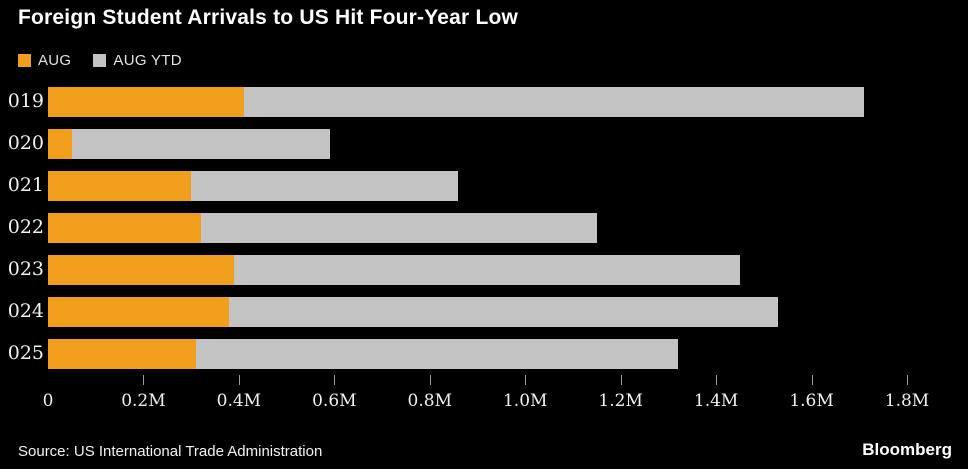 The width and height of the screenshot is (968, 469). Describe the element at coordinates (55, 60) in the screenshot. I see `legend-label-aug: AUG` at that location.